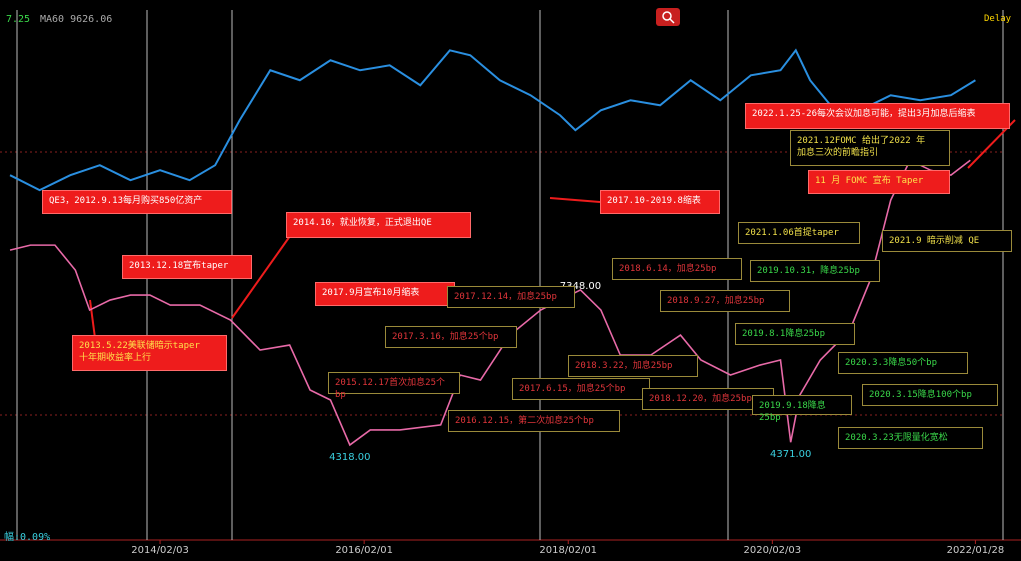 The image size is (1021, 561). What do you see at coordinates (149, 353) in the screenshot?
I see `annotation: 2013.5.22美联储暗示taper 十年期收益率上行` at bounding box center [149, 353].